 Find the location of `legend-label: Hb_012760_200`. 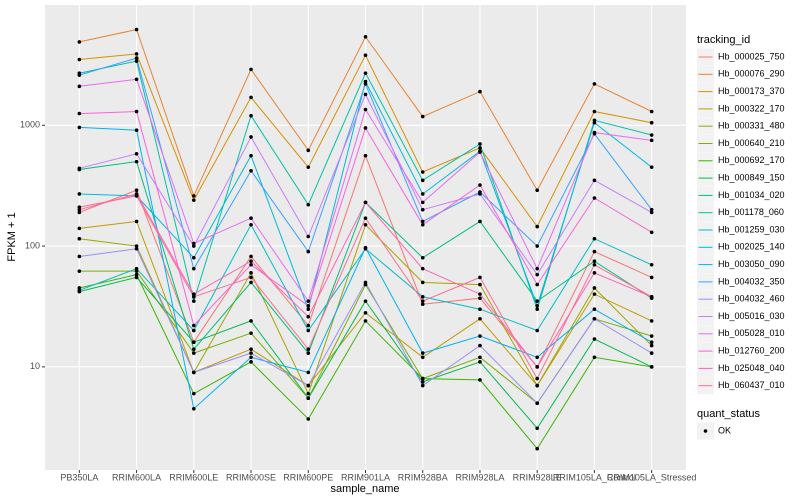

legend-label: Hb_012760_200 is located at coordinates (751, 350).